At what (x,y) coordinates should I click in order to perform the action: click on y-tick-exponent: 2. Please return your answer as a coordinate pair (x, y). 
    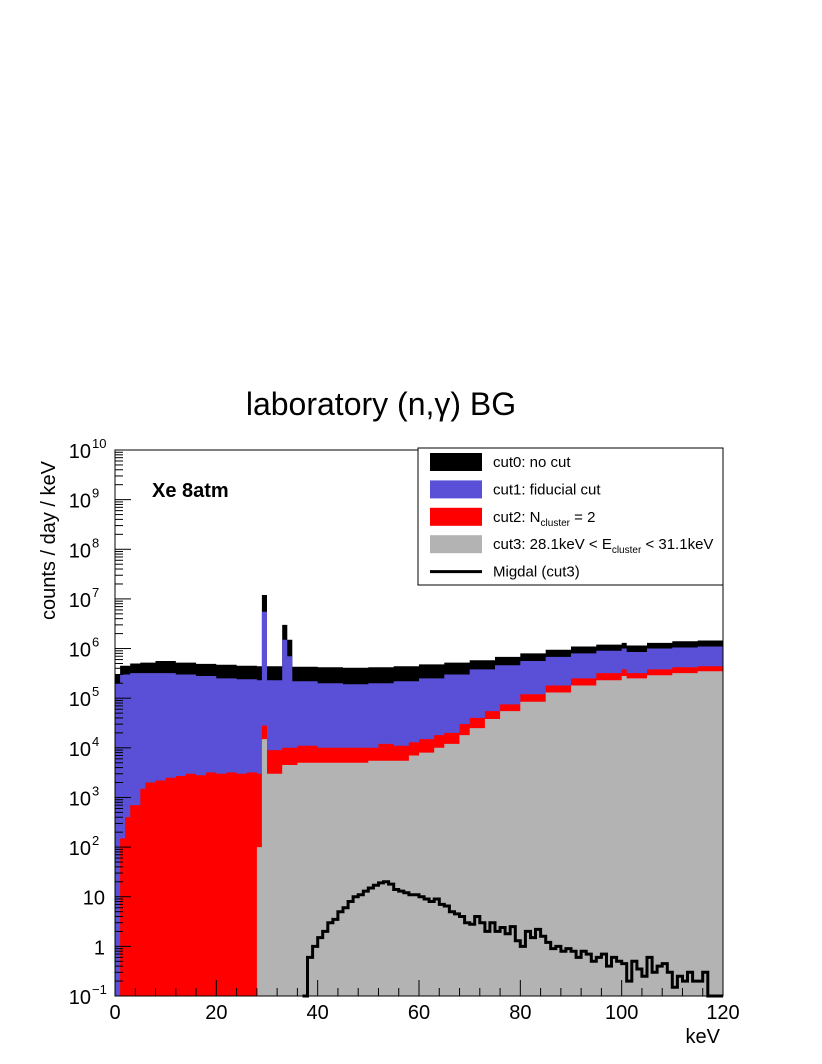
    Looking at the image, I should click on (95, 840).